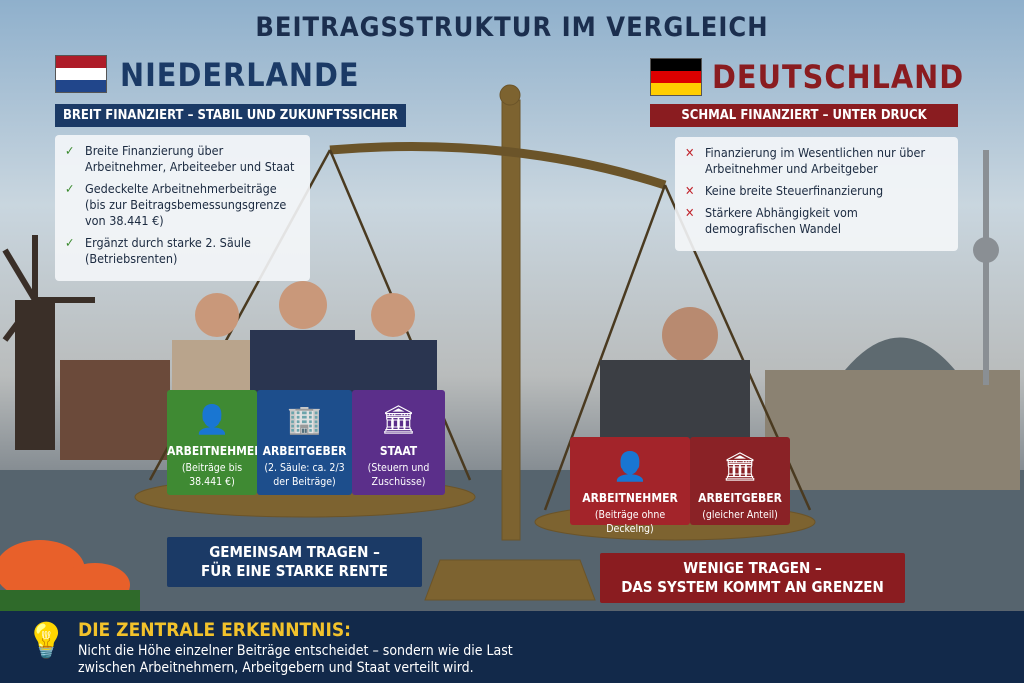  Describe the element at coordinates (304, 419) in the screenshot. I see `building-icon: 🏢` at that location.